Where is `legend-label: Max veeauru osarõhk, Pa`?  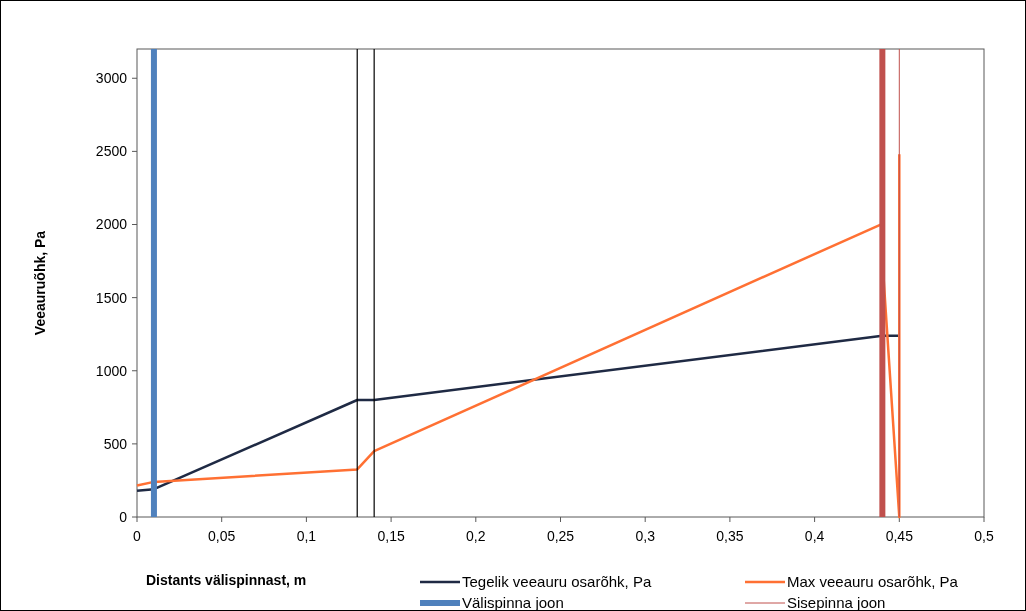 legend-label: Max veeauru osarõhk, Pa is located at coordinates (873, 582).